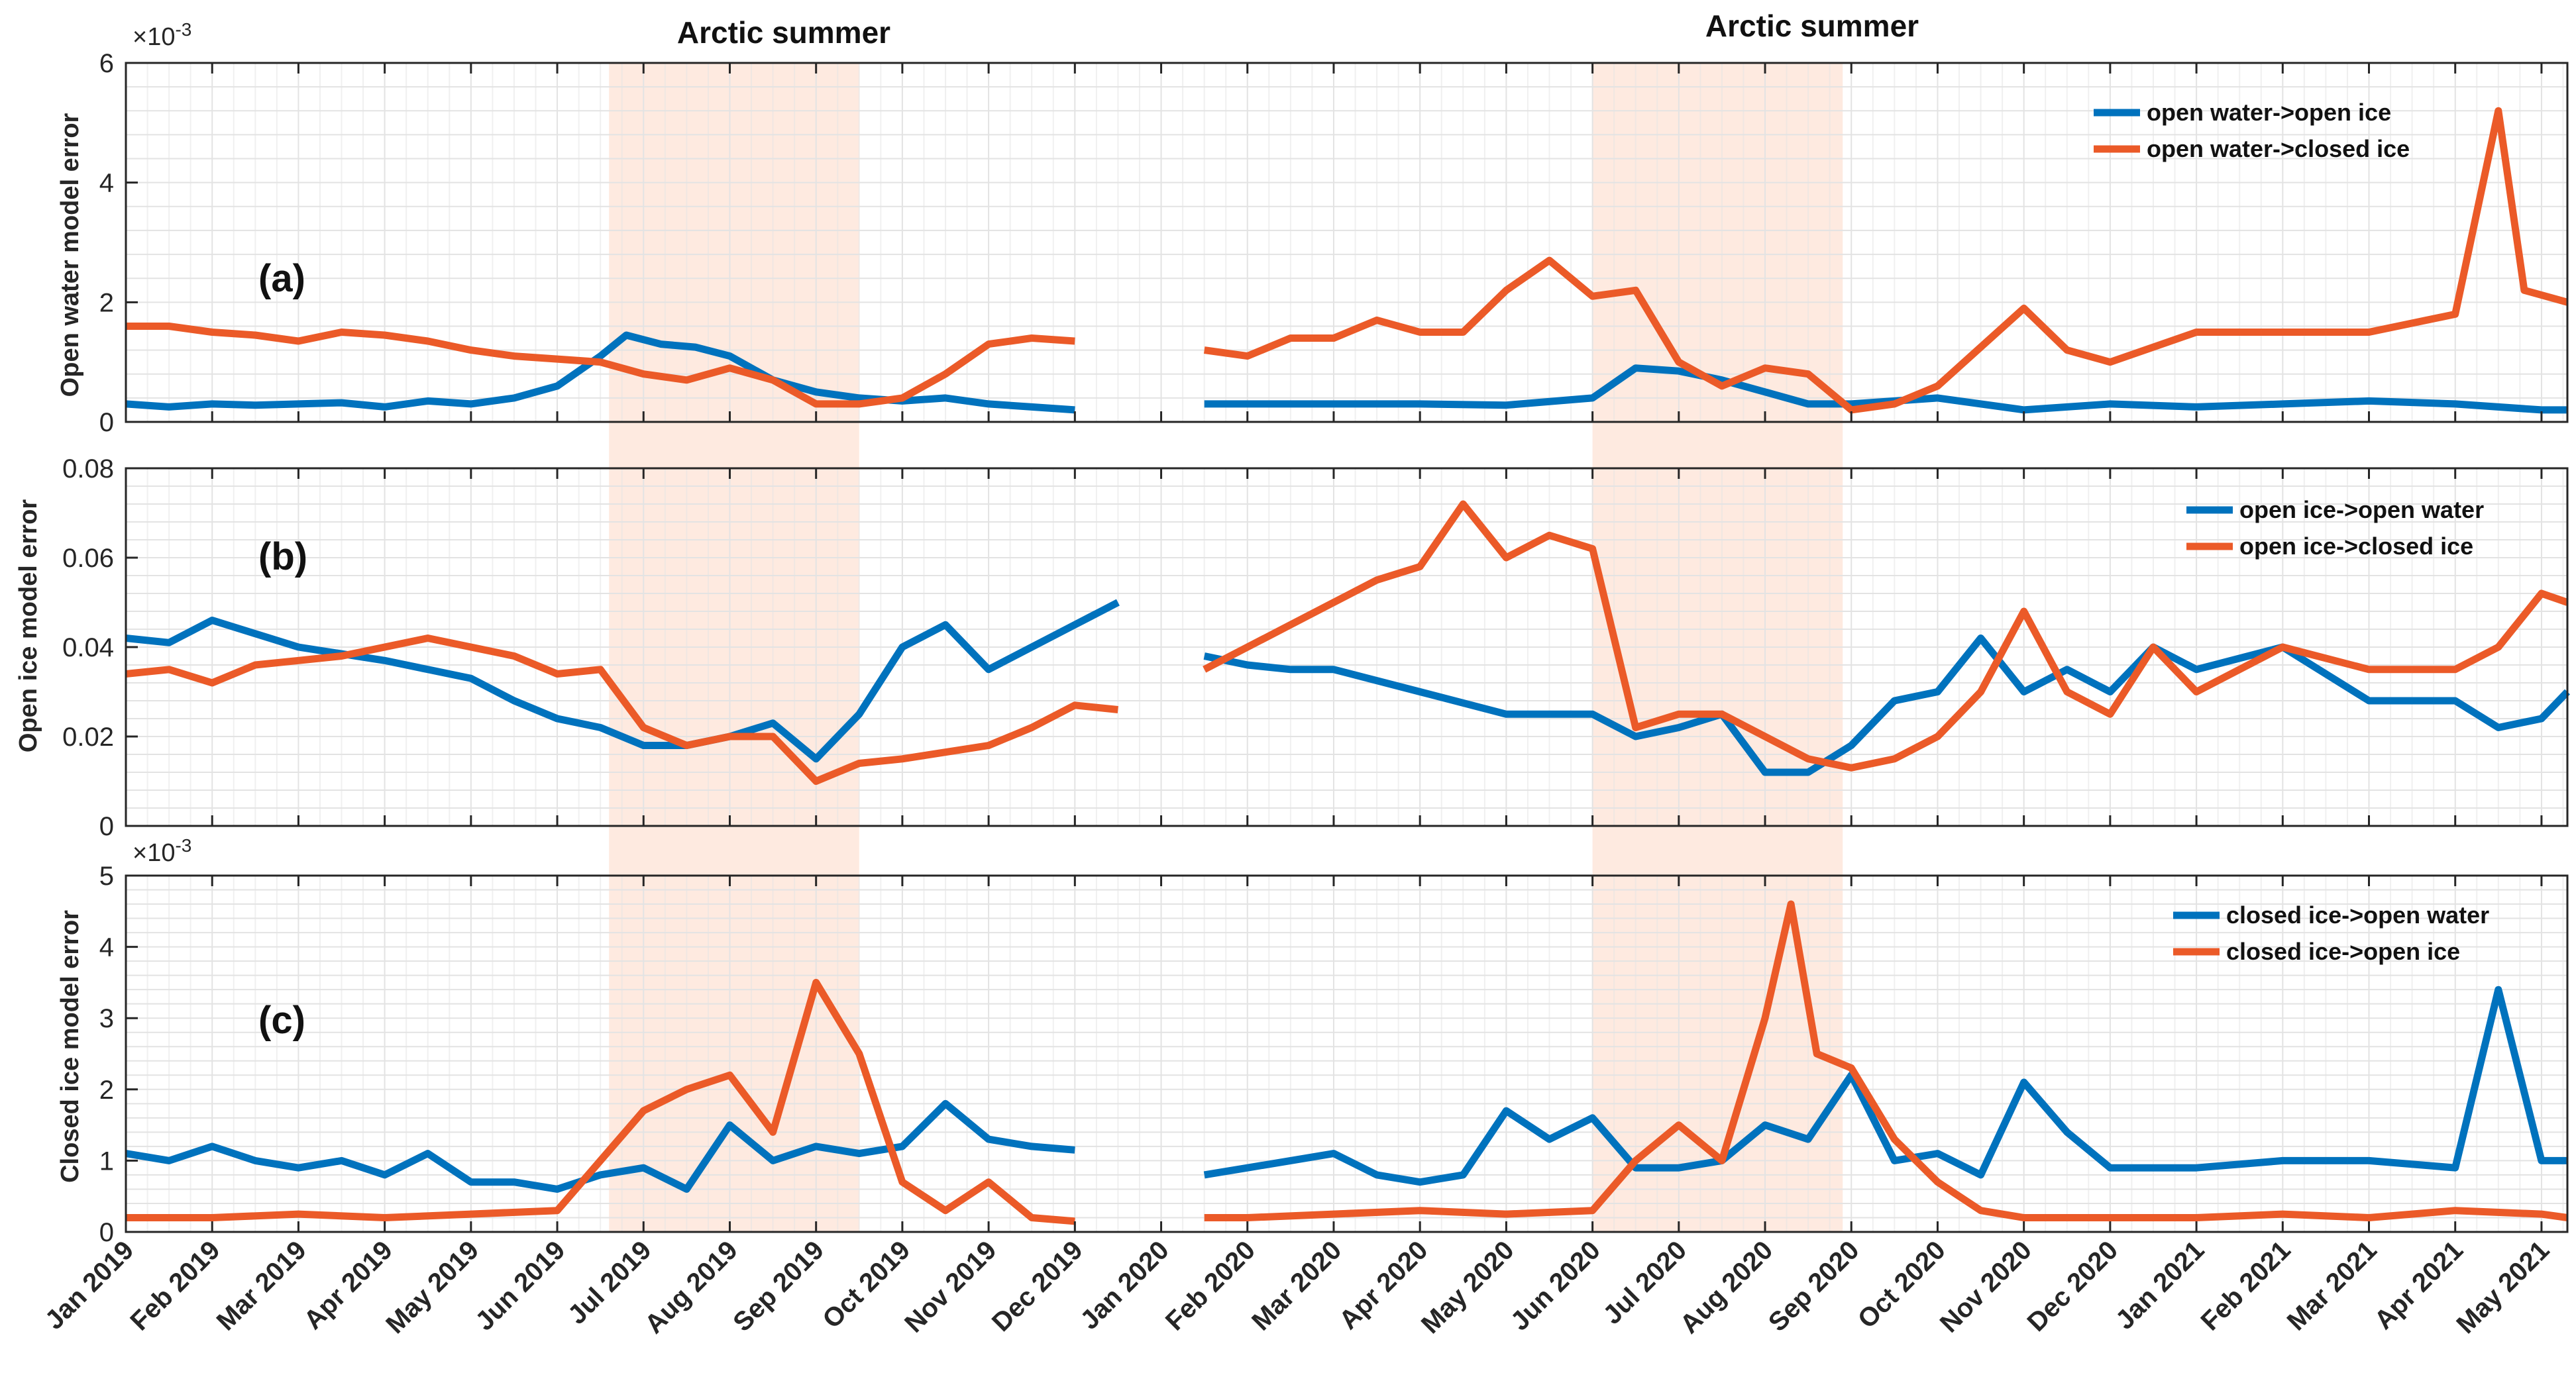 This screenshot has width=2576, height=1373. What do you see at coordinates (2343, 952) in the screenshot?
I see `legend-c-label-2: closed ice->open ice` at bounding box center [2343, 952].